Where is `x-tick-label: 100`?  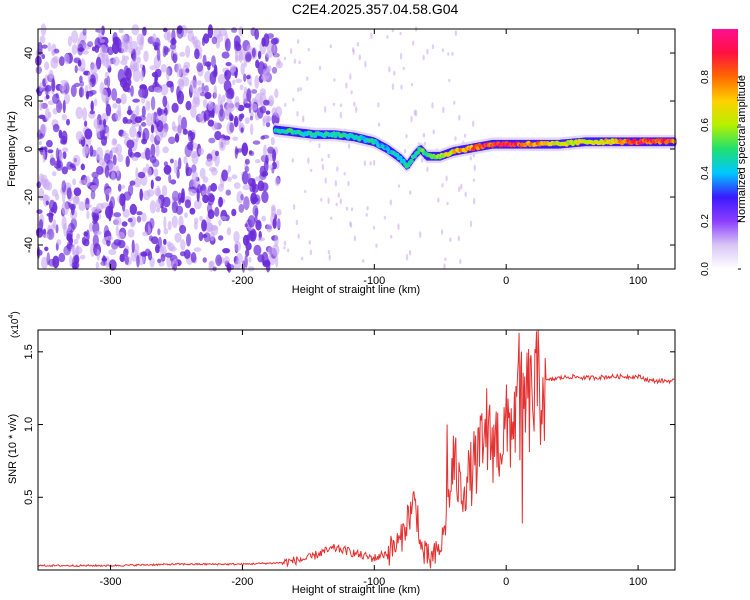
x-tick-label: 100 is located at coordinates (638, 281).